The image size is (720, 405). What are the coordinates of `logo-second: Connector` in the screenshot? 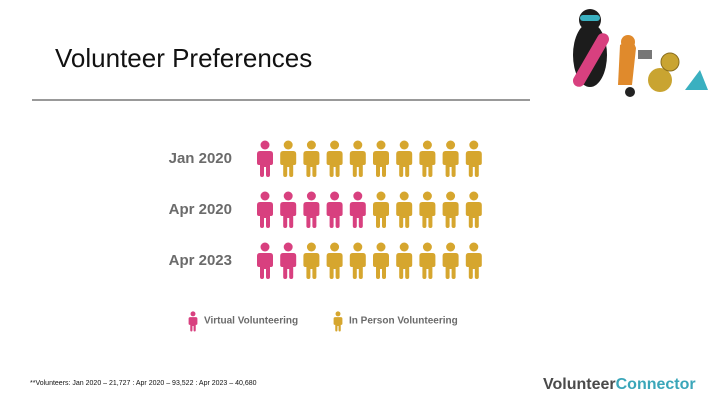 It's located at (656, 384).